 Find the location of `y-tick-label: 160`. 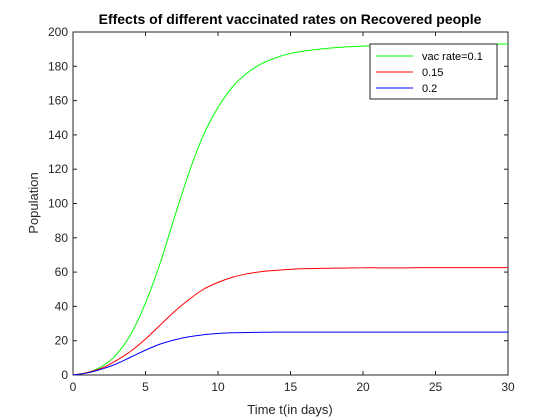

y-tick-label: 160 is located at coordinates (58, 101).